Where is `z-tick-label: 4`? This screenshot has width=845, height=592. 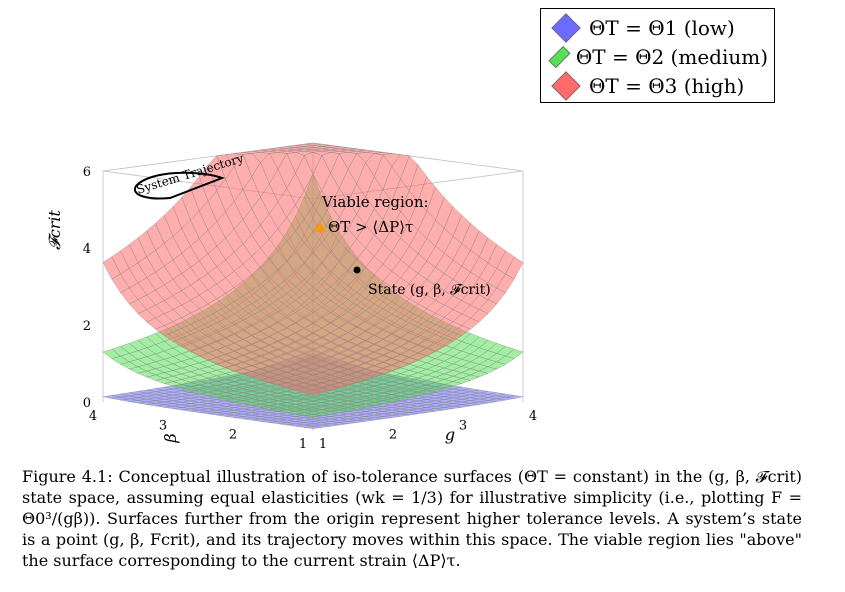
z-tick-label: 4 is located at coordinates (87, 249).